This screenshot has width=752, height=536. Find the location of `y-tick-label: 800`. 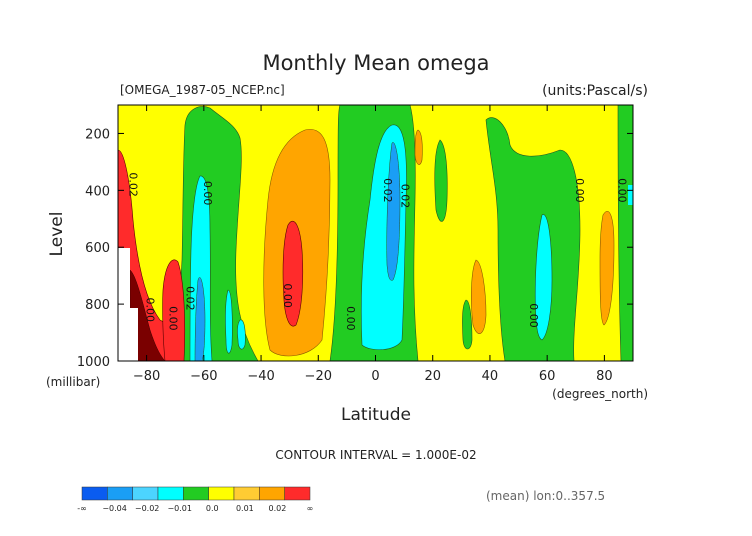

y-tick-label: 800 is located at coordinates (97, 305).